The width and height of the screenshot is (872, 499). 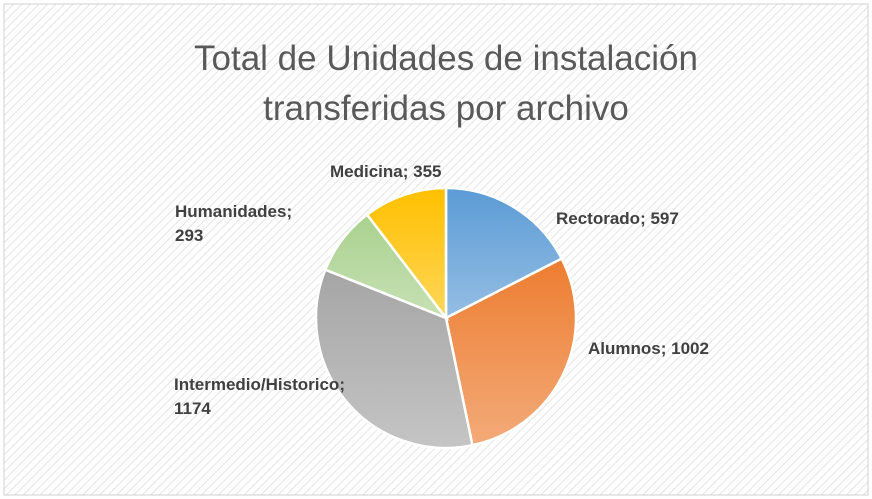 I want to click on label-category: Rectorado, so click(x=598, y=218).